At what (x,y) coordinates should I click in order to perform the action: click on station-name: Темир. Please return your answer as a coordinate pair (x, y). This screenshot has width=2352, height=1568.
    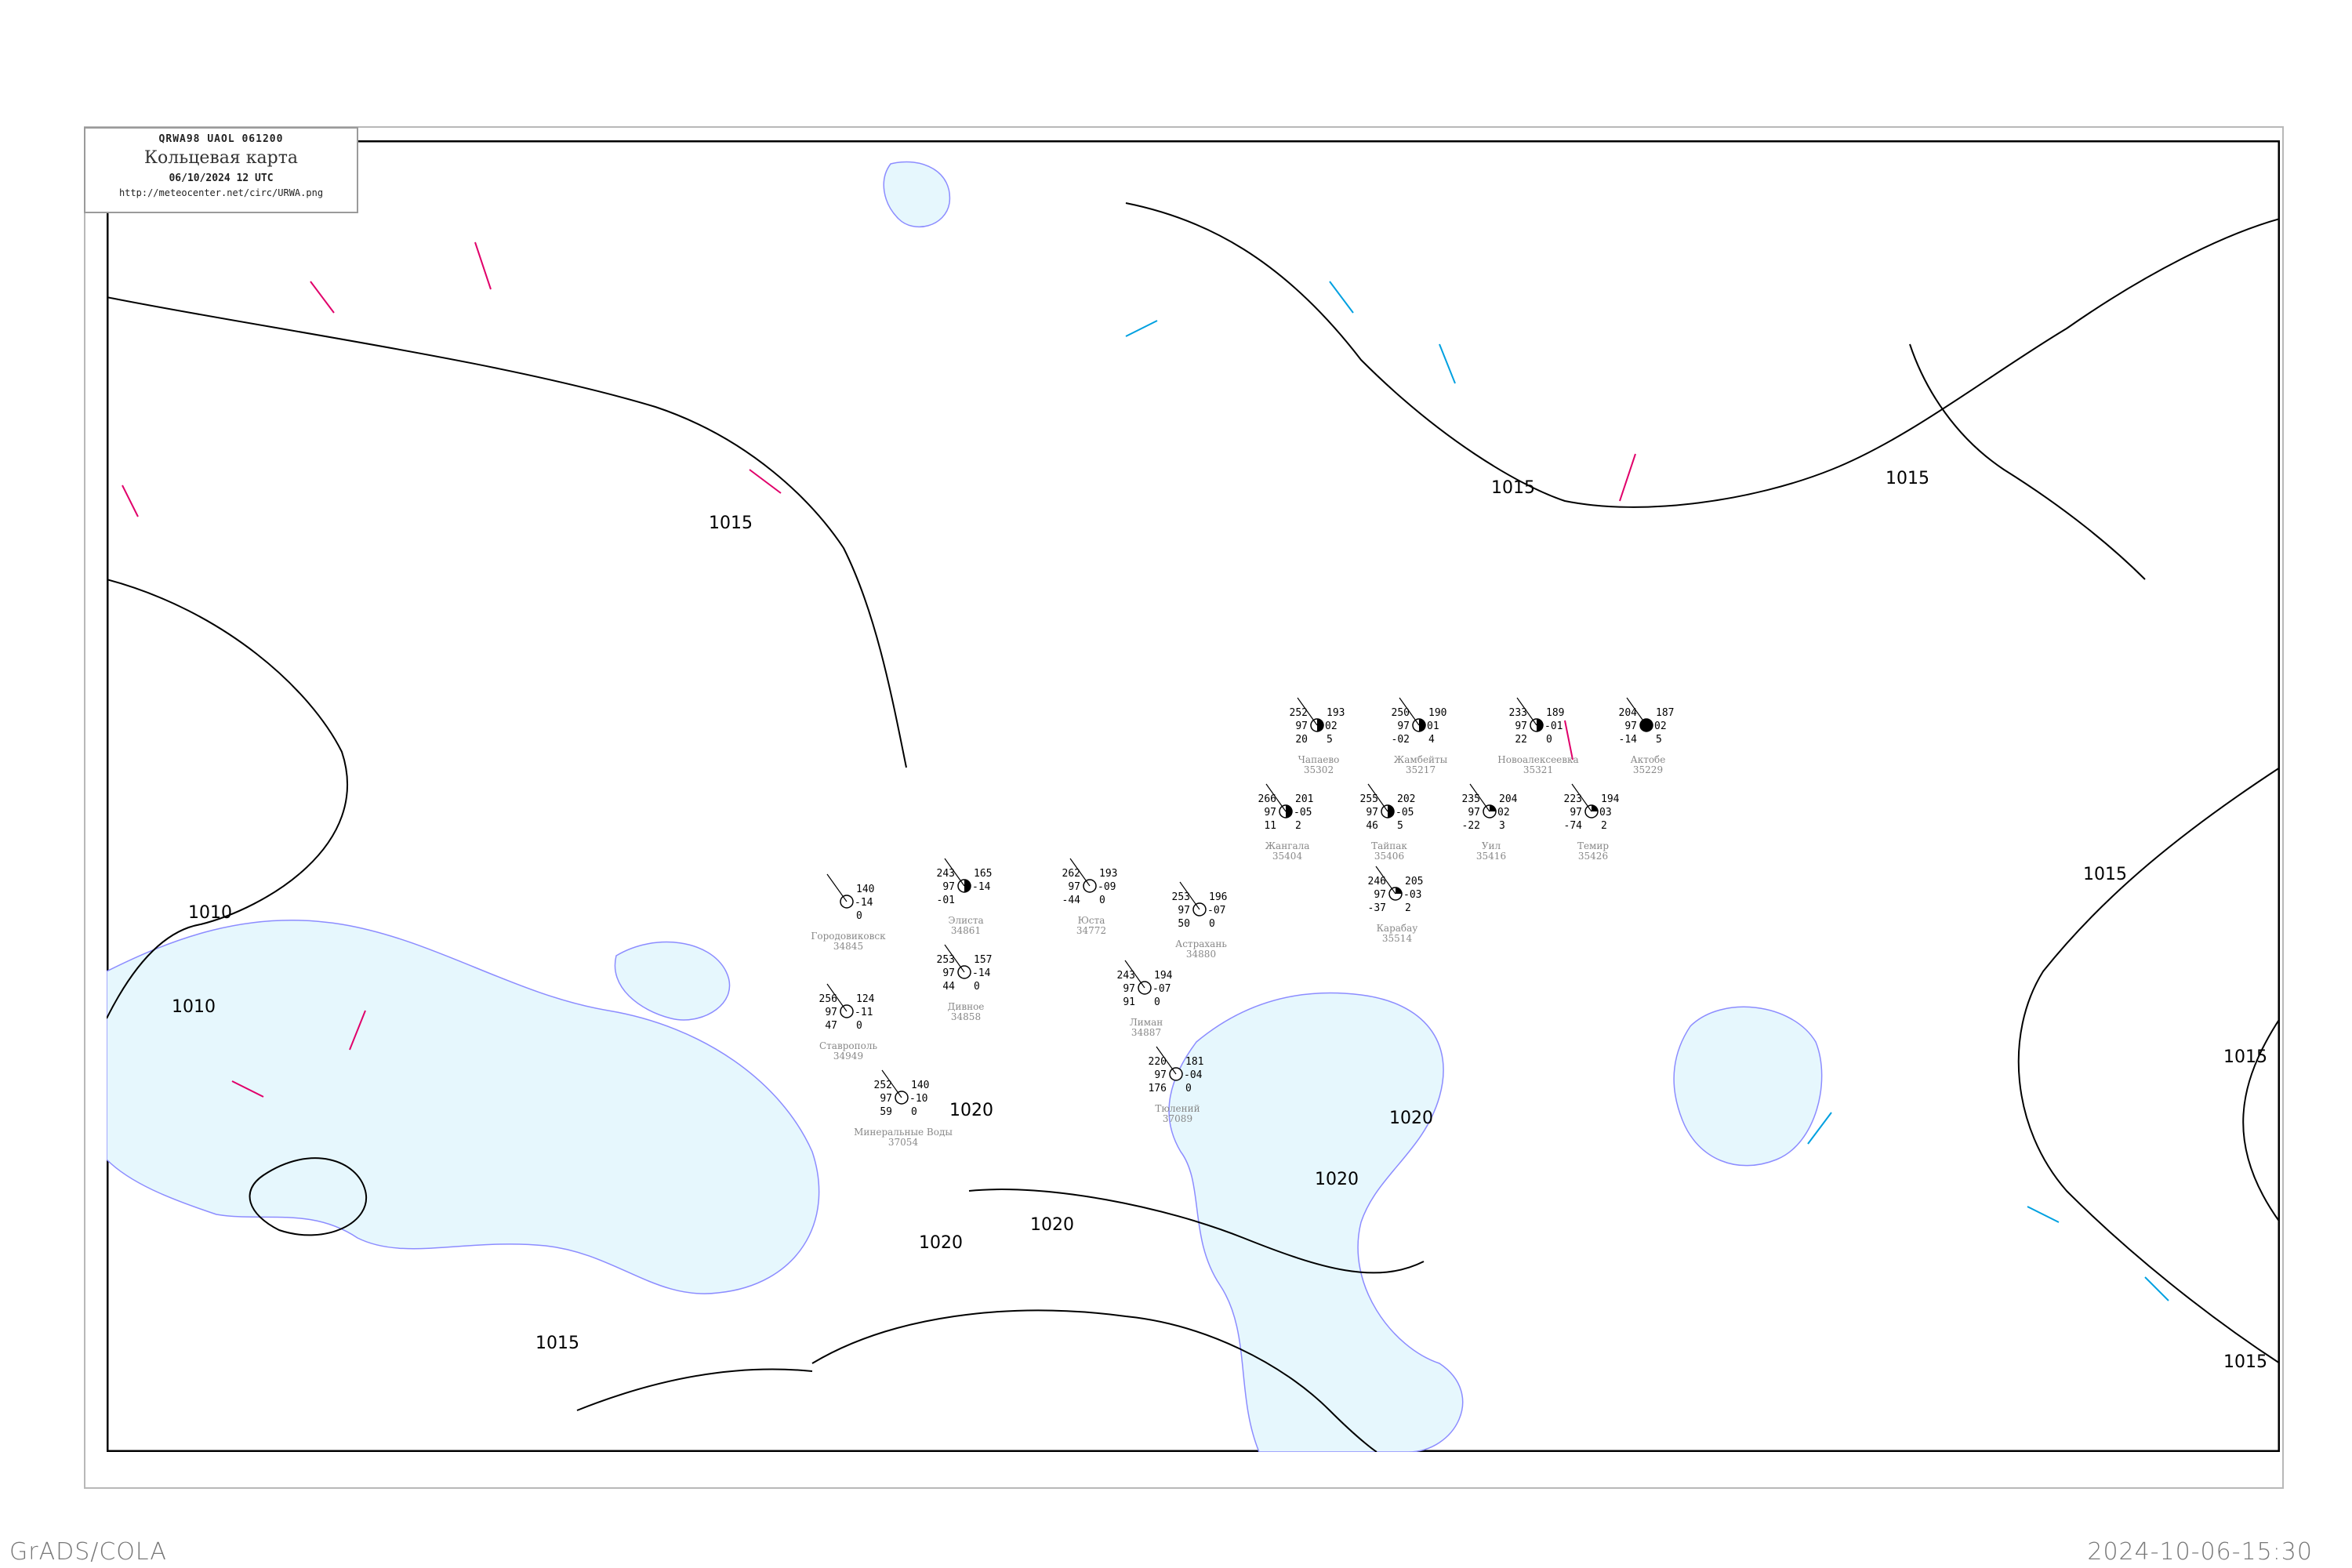
    Looking at the image, I should click on (1593, 846).